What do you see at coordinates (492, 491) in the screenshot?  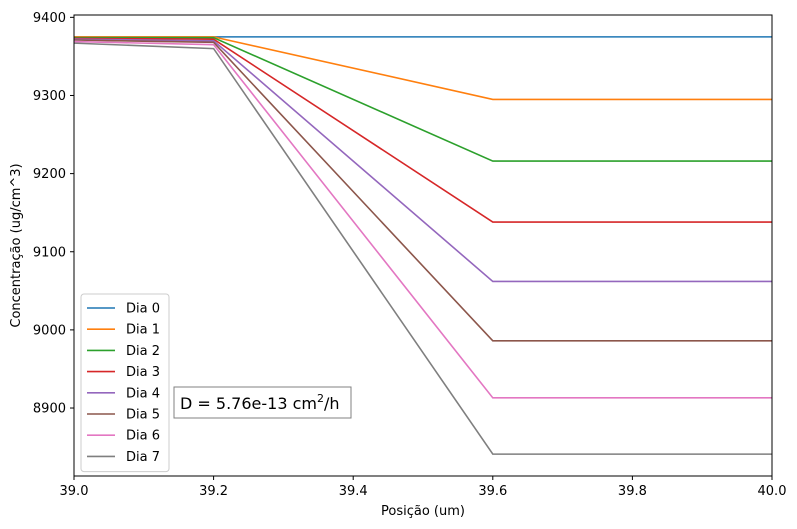 I see `x-tick-label: 39.6` at bounding box center [492, 491].